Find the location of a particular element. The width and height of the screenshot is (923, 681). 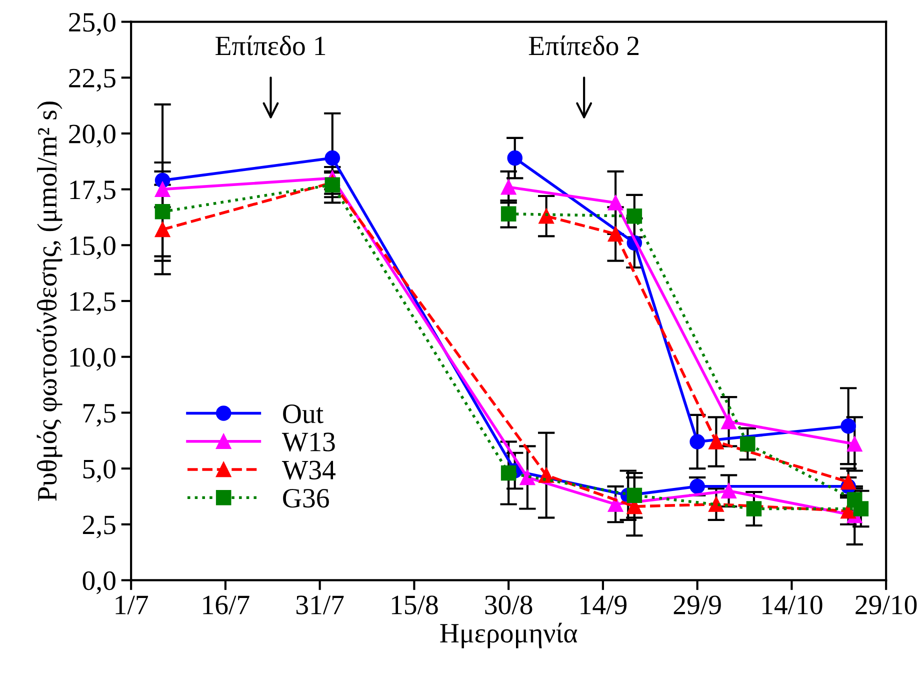

x-tick-label: 29/9 is located at coordinates (697, 605).